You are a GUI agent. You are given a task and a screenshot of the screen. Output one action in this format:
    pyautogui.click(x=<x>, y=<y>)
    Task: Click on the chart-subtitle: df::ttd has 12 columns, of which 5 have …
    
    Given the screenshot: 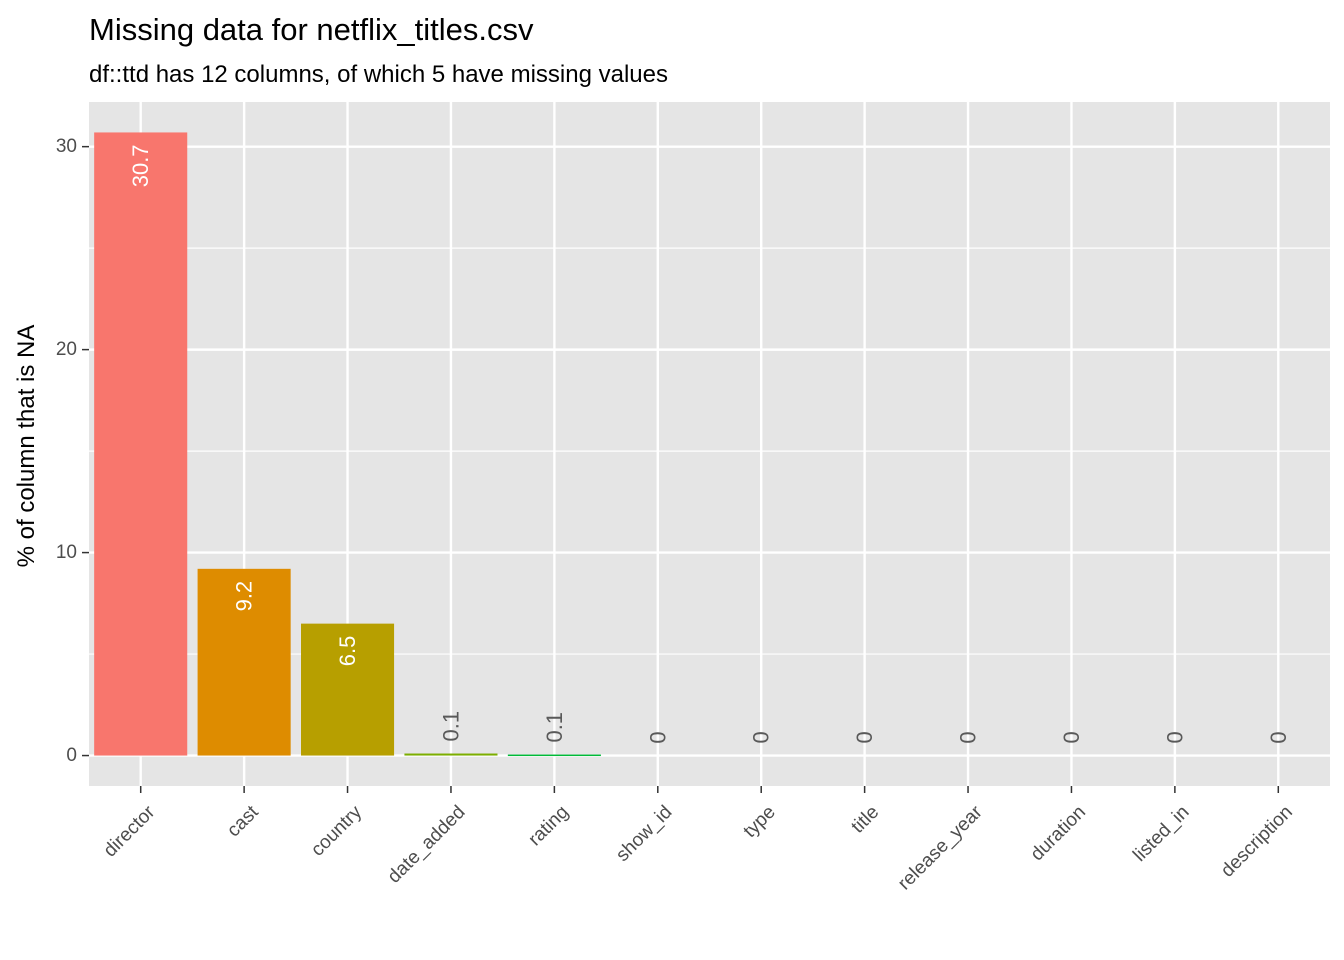 What is the action you would take?
    pyautogui.click(x=378, y=74)
    